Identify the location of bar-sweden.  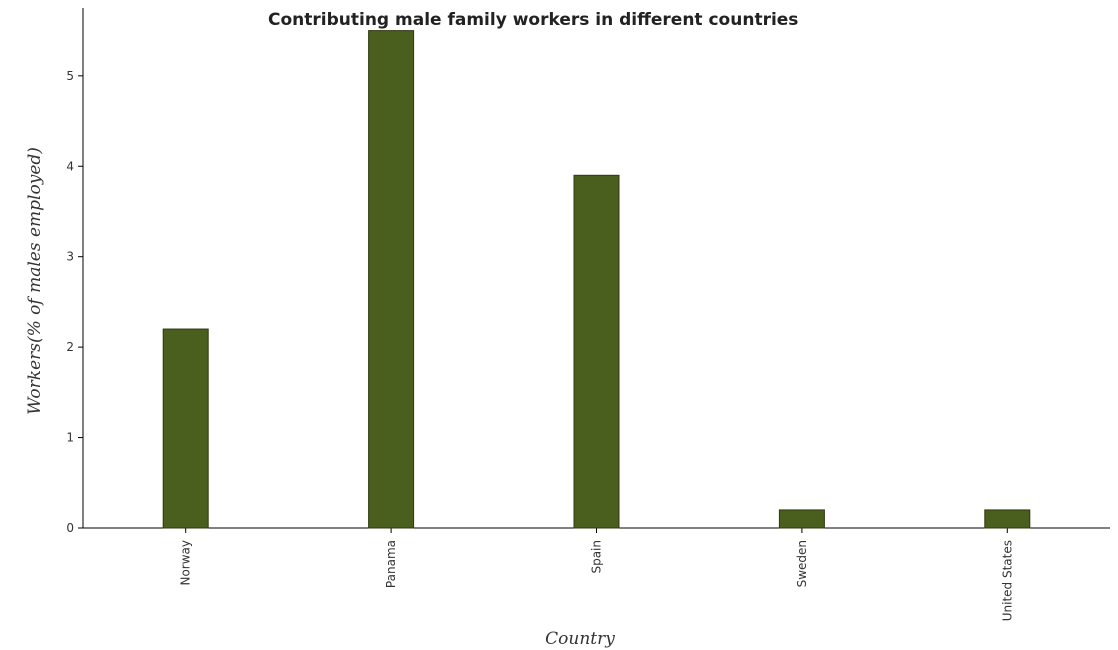
(801, 519).